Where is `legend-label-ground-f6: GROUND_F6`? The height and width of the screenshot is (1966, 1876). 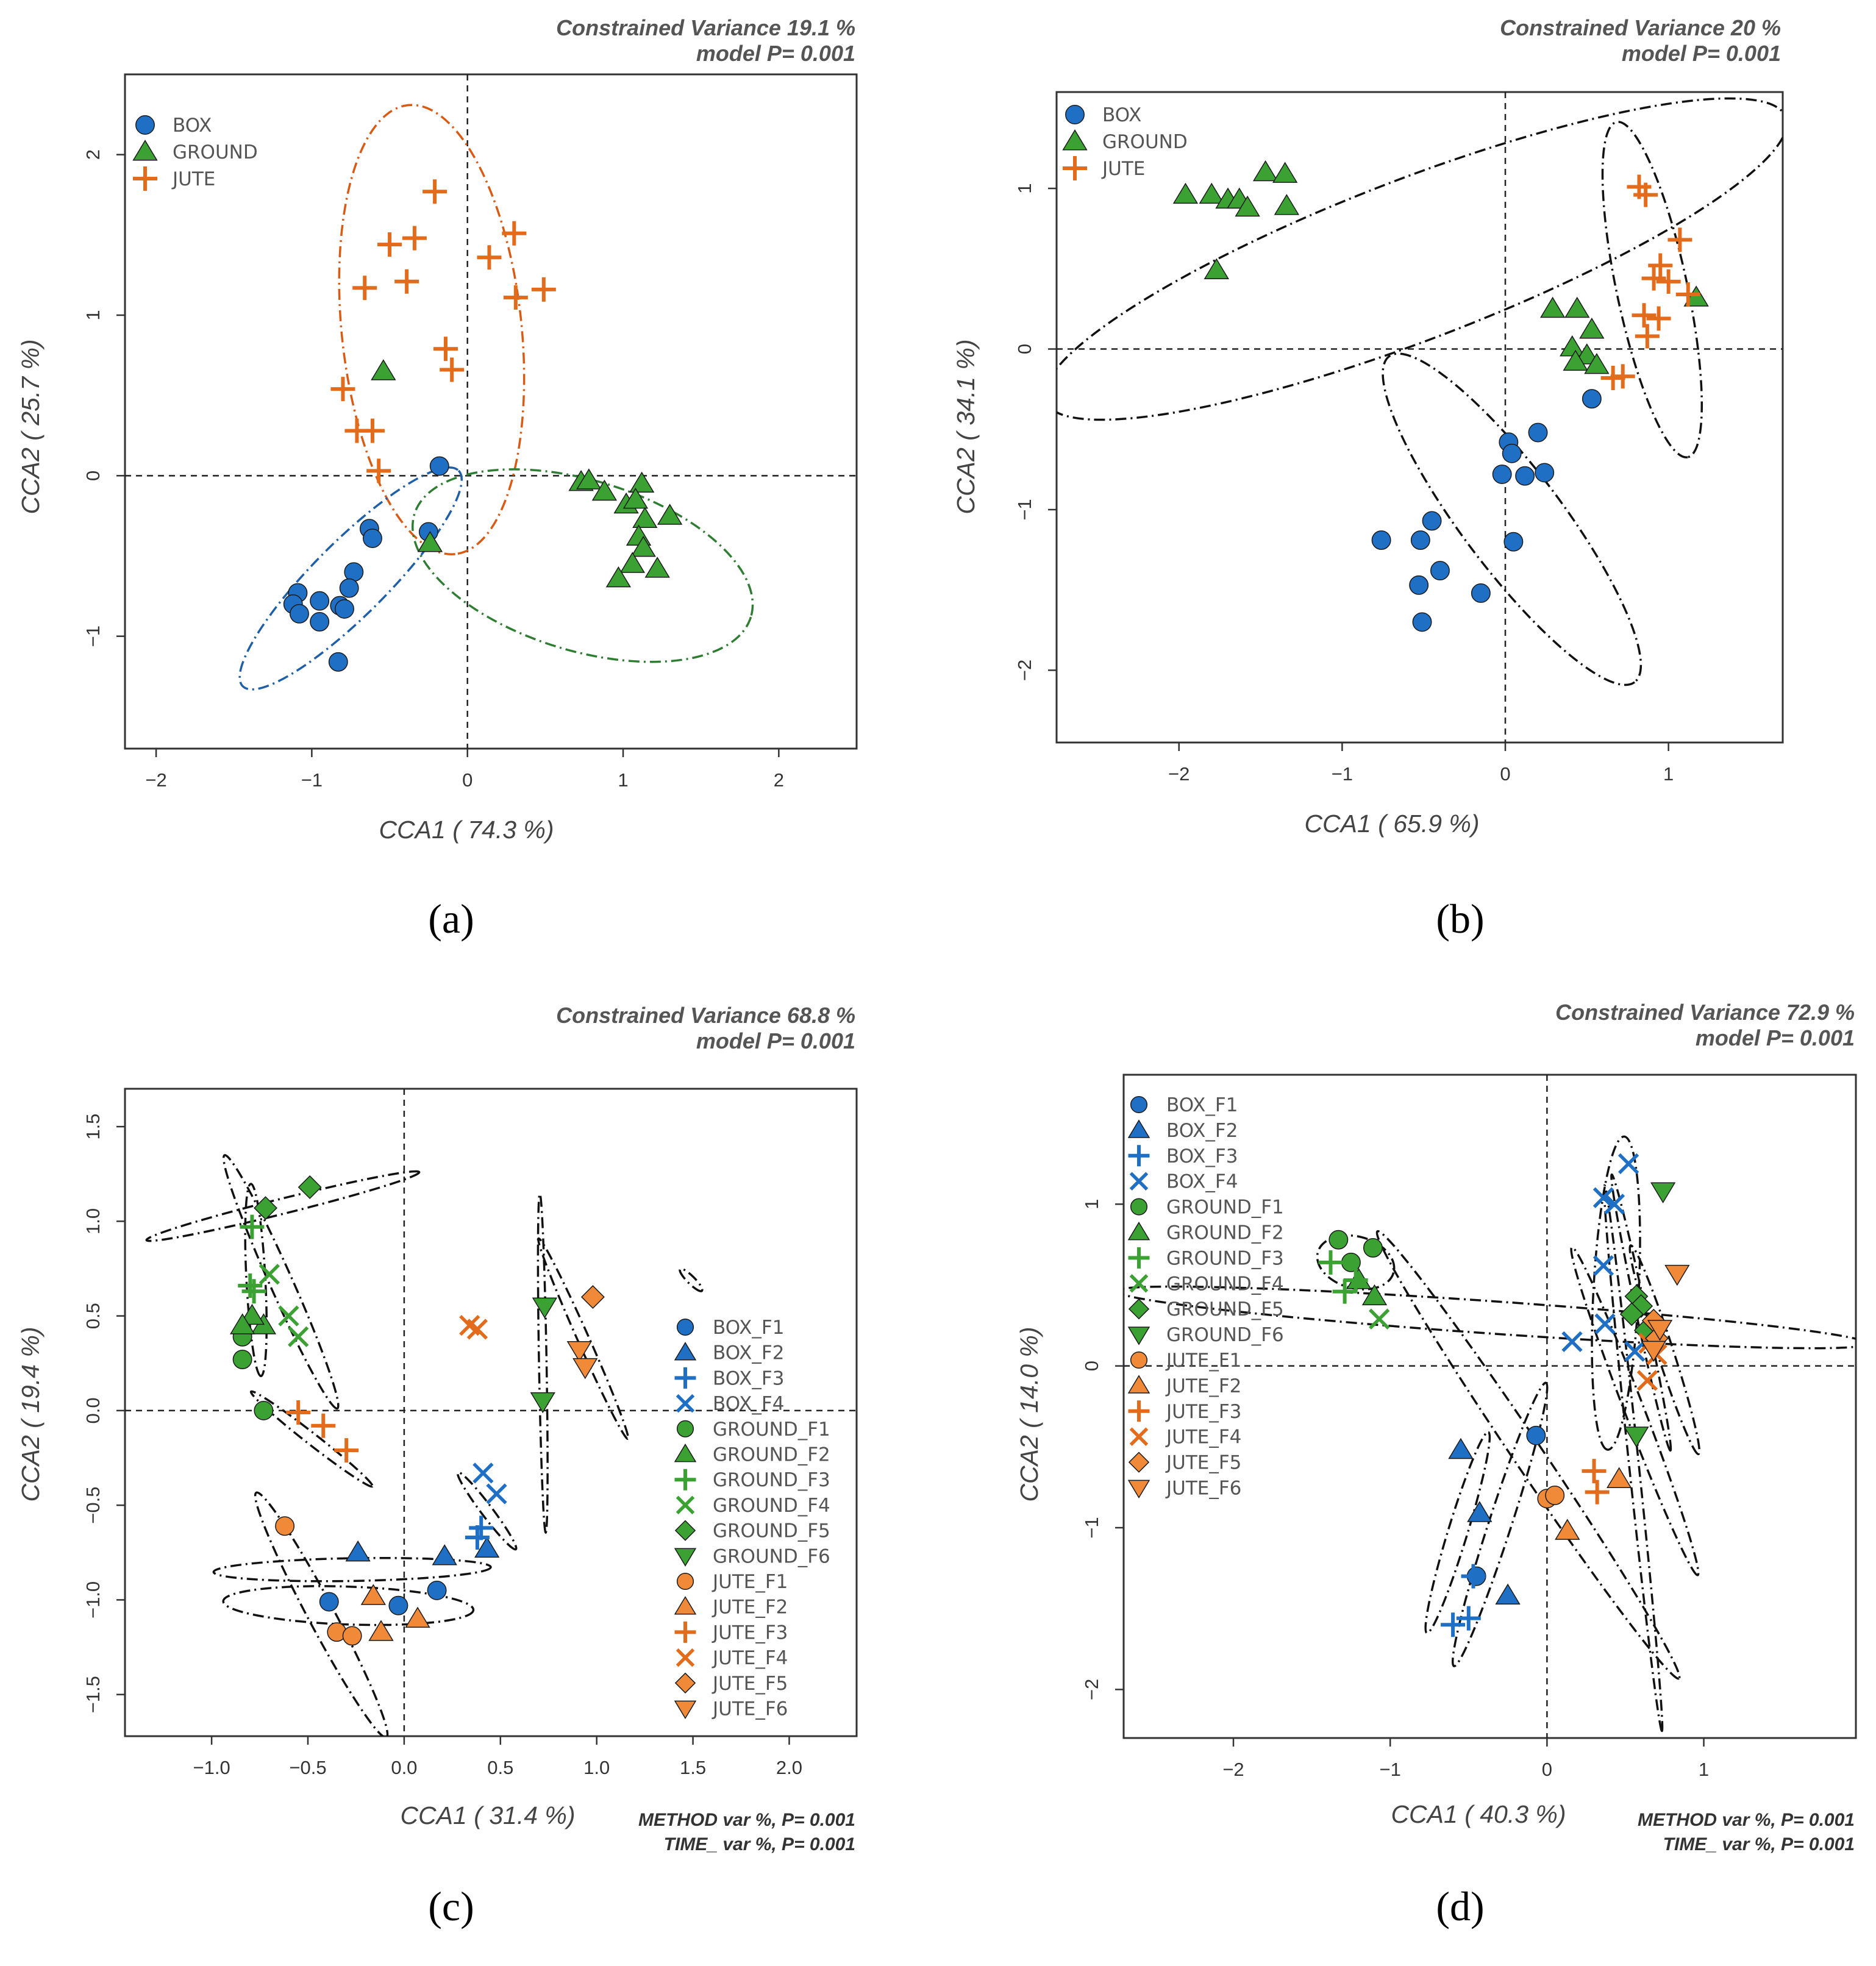 legend-label-ground-f6: GROUND_F6 is located at coordinates (771, 1556).